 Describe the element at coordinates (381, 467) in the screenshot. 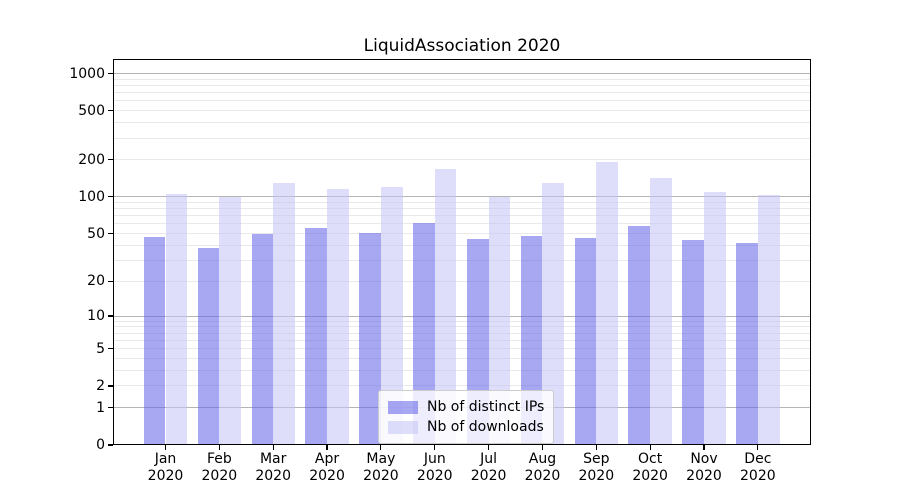

I see `x-tick-label: May 2020` at that location.